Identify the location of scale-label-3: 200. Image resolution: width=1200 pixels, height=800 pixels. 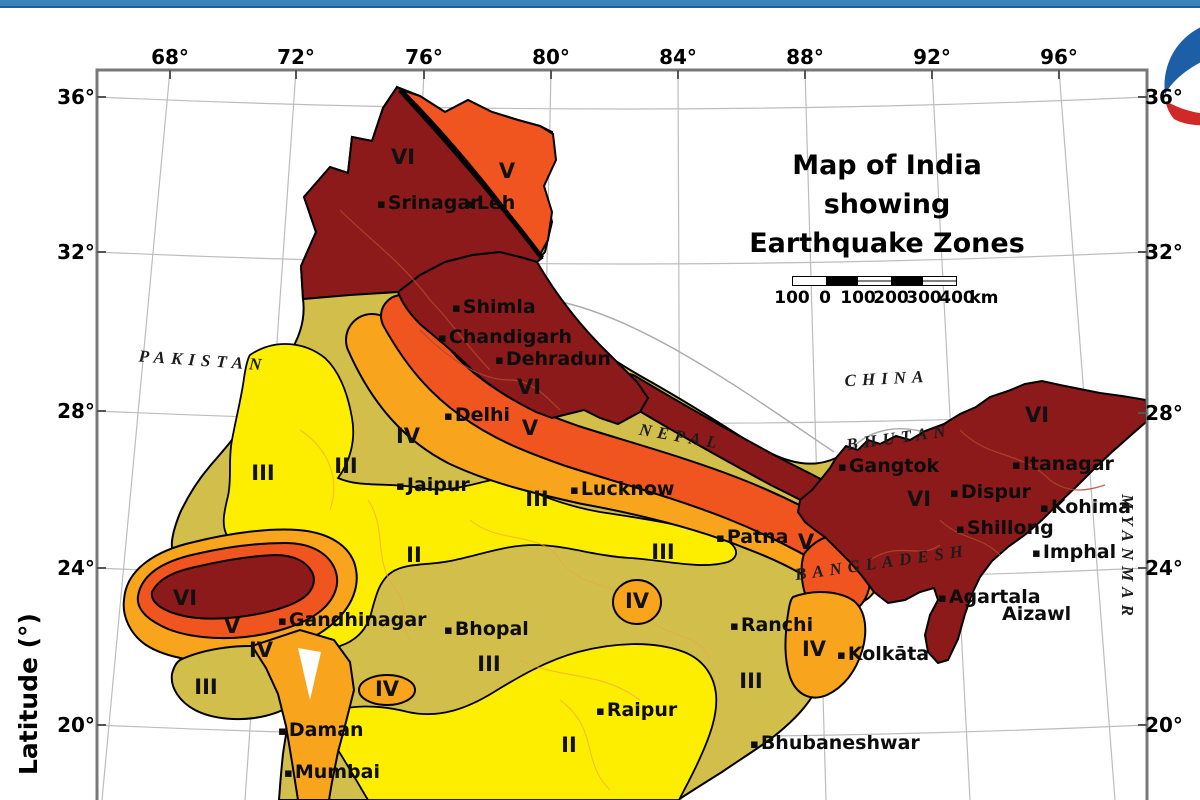
(891, 298).